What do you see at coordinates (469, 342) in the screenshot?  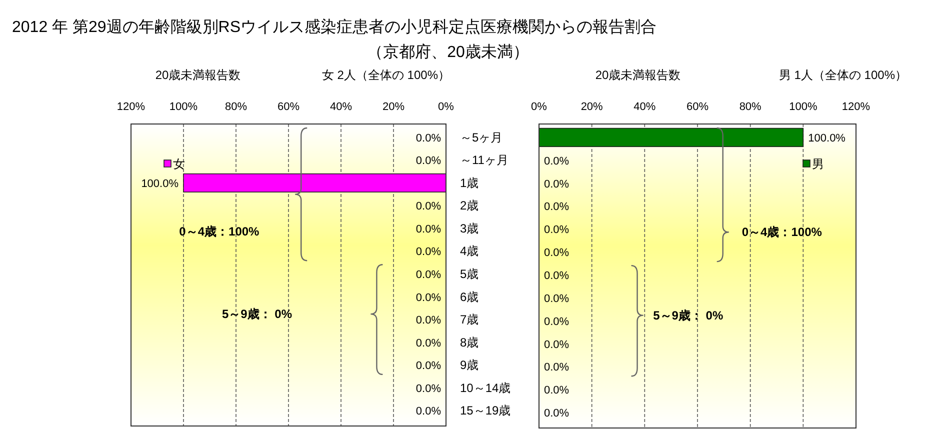 I see `y-tick-label: 8歳` at bounding box center [469, 342].